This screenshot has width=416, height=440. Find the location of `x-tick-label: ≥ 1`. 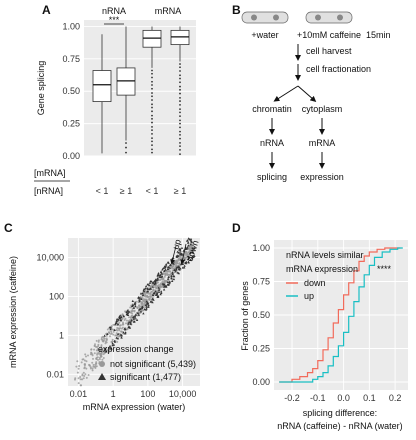

x-tick-label: ≥ 1 is located at coordinates (126, 191).